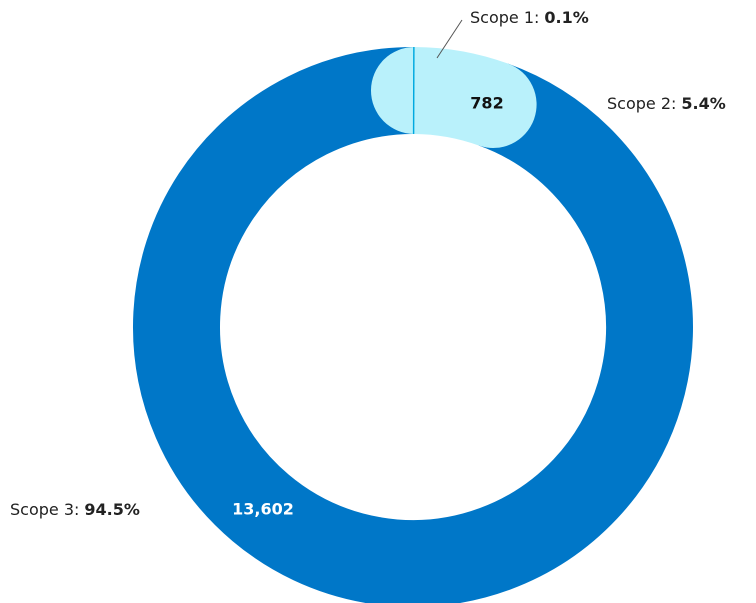  Describe the element at coordinates (566, 17) in the screenshot. I see `slice-percent: 0.1%` at that location.